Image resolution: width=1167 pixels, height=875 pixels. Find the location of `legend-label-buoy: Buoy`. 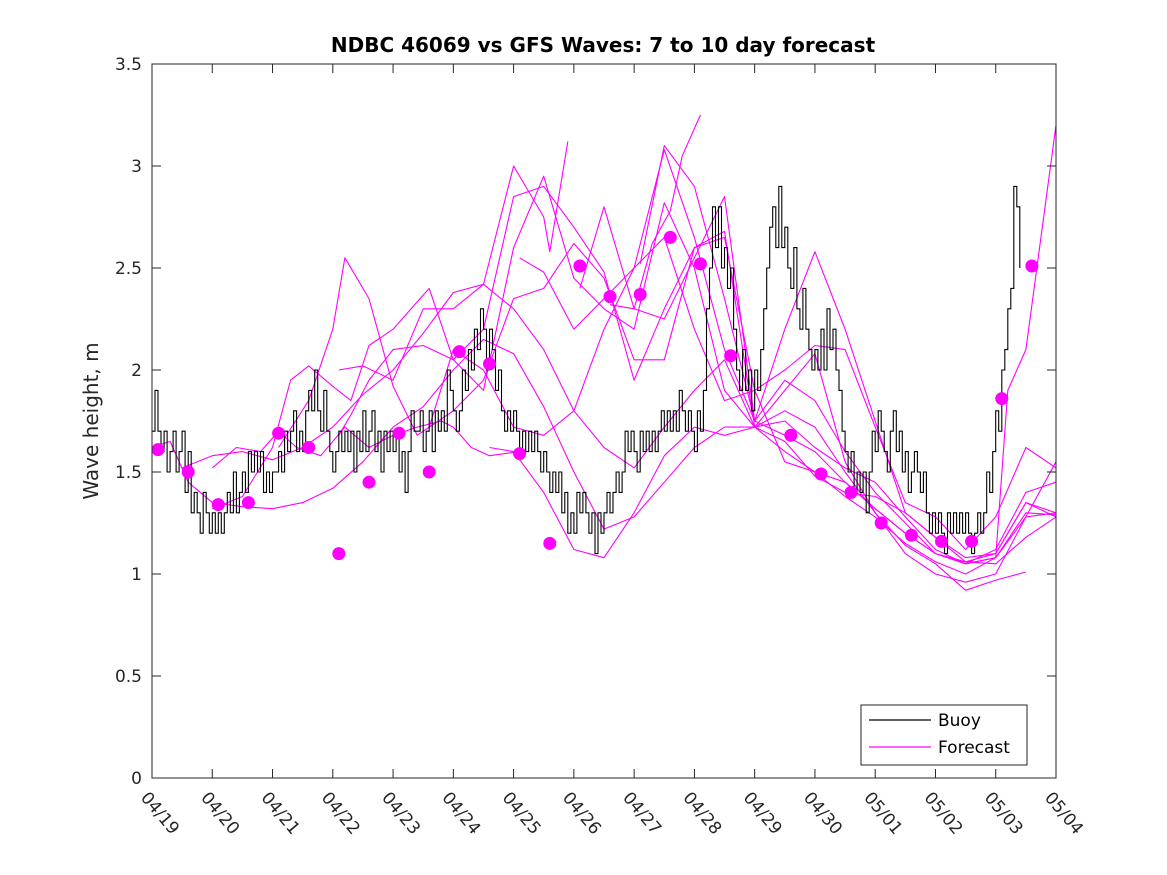

legend-label-buoy: Buoy is located at coordinates (959, 721).